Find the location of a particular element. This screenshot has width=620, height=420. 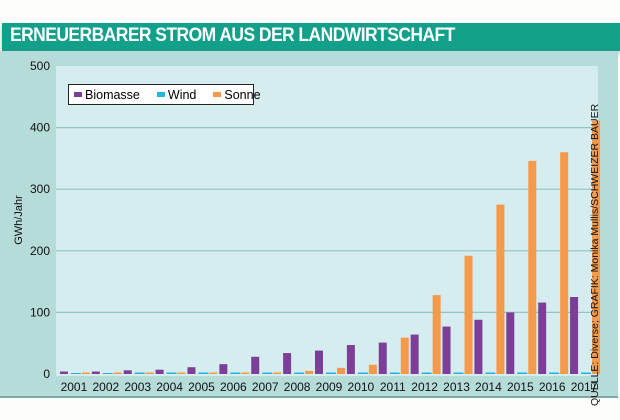

bar-sonne-2005 is located at coordinates (213, 373).